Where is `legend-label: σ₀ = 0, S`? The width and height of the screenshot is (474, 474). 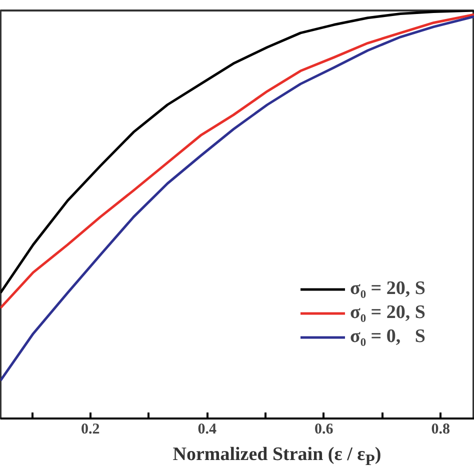
legend-label: σ₀ = 0, S is located at coordinates (388, 337).